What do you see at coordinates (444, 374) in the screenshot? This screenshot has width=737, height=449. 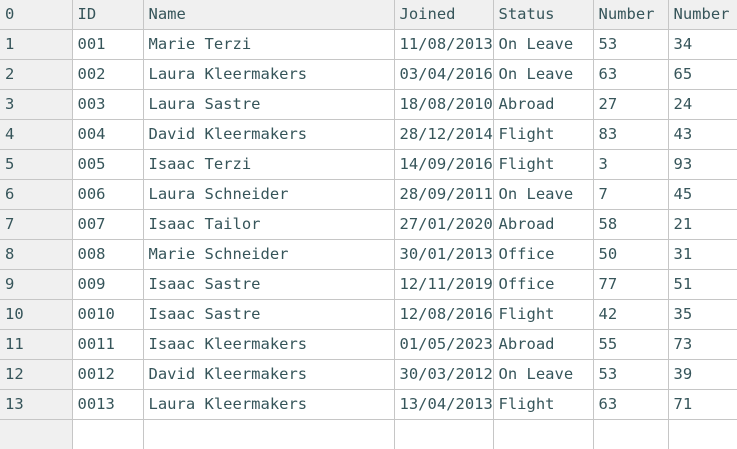 I see `table-cell: 30/03/2012` at bounding box center [444, 374].